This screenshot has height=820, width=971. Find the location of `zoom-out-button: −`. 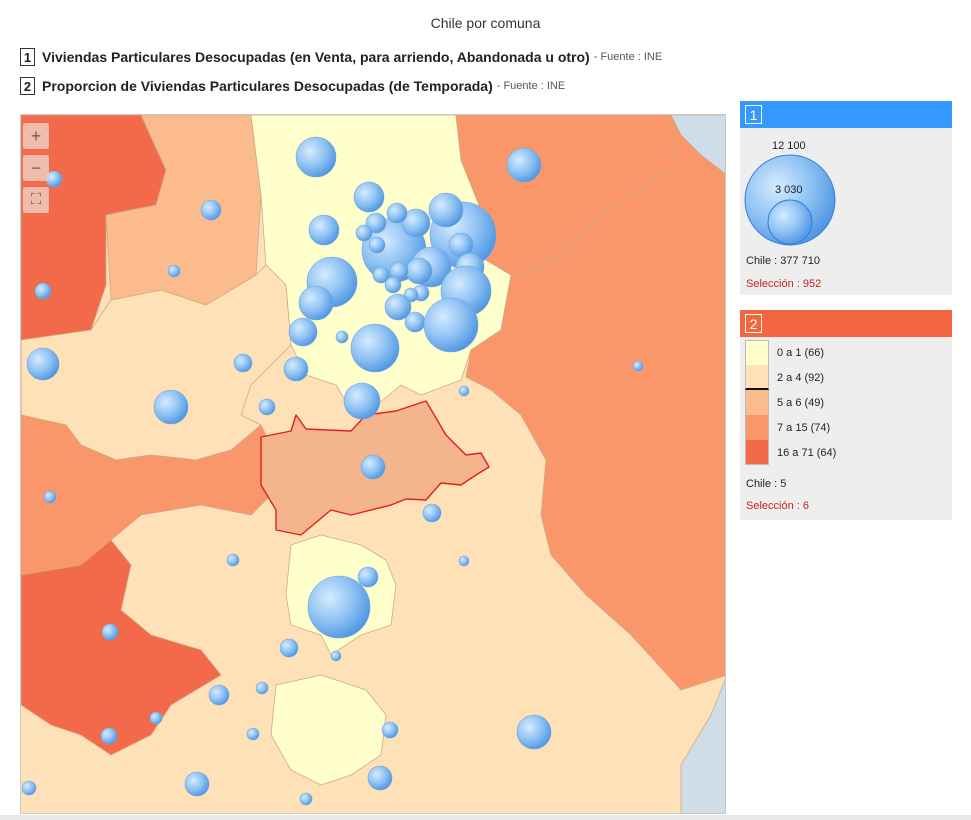

zoom-out-button: − is located at coordinates (36, 168).